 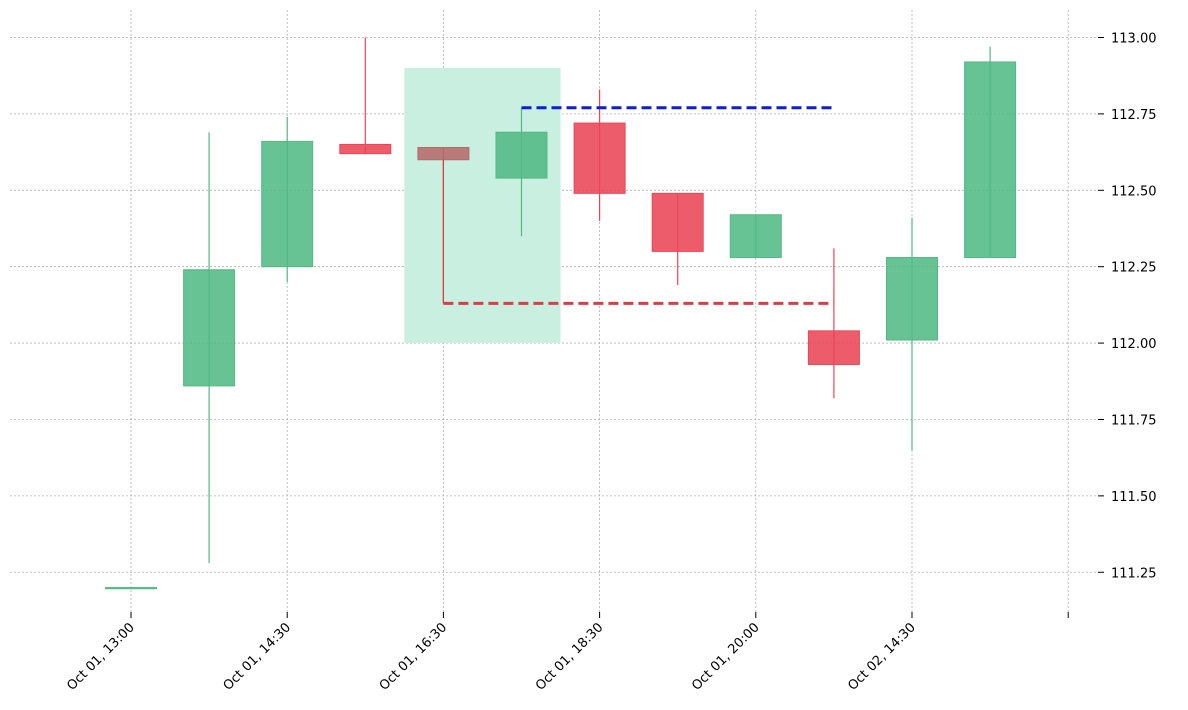 I want to click on y-tick-label: 113.00, so click(x=1134, y=39).